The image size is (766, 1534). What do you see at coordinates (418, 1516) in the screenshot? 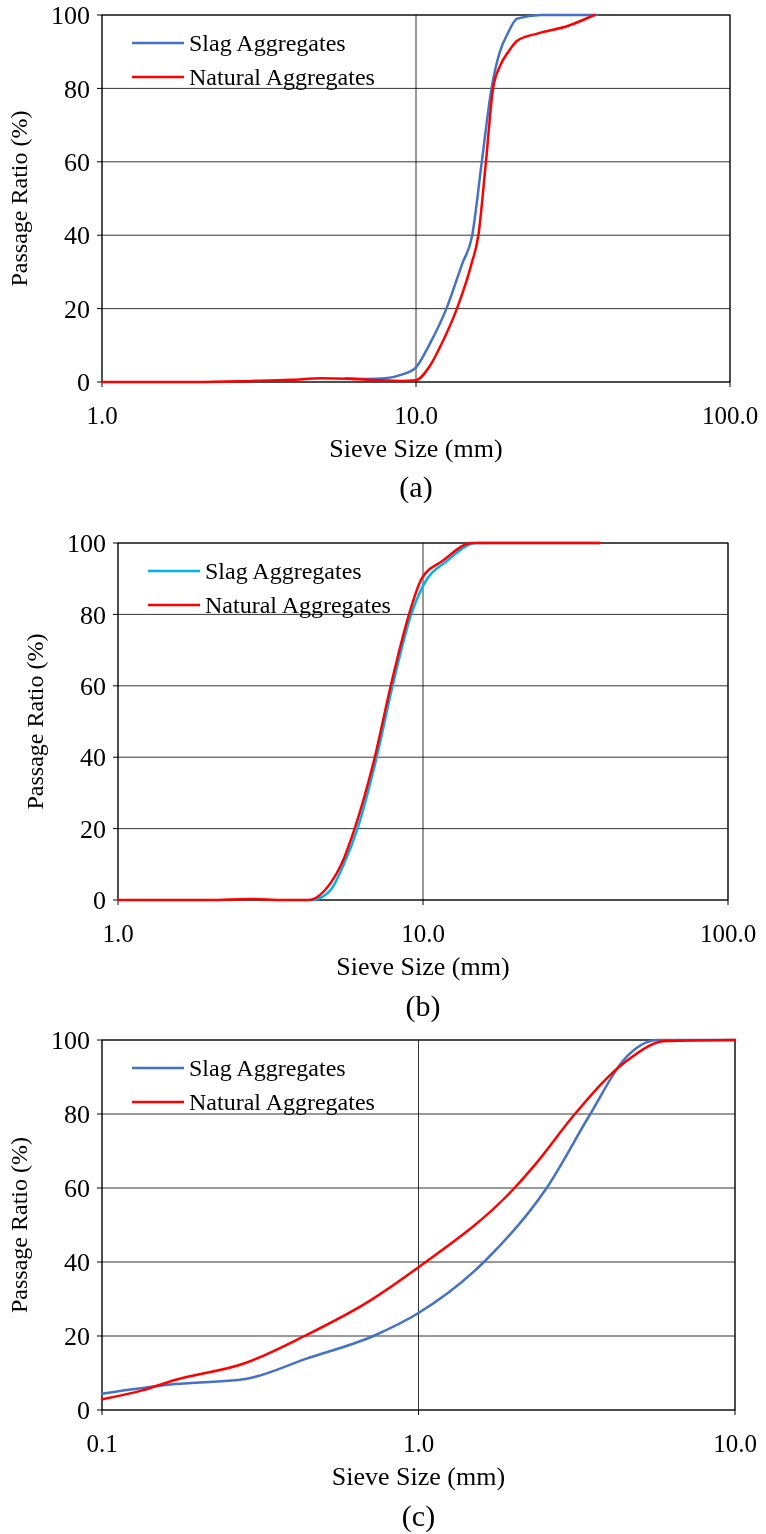
I see `text: (c)` at bounding box center [418, 1516].